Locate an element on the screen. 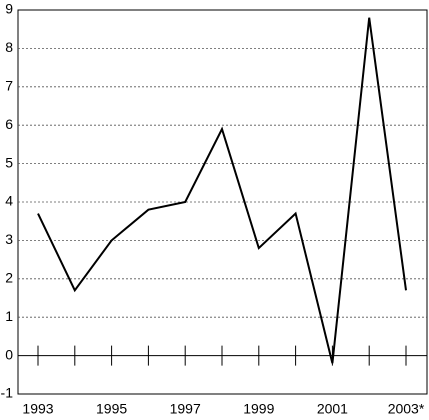  x-tick-label: 1999 is located at coordinates (258, 409).